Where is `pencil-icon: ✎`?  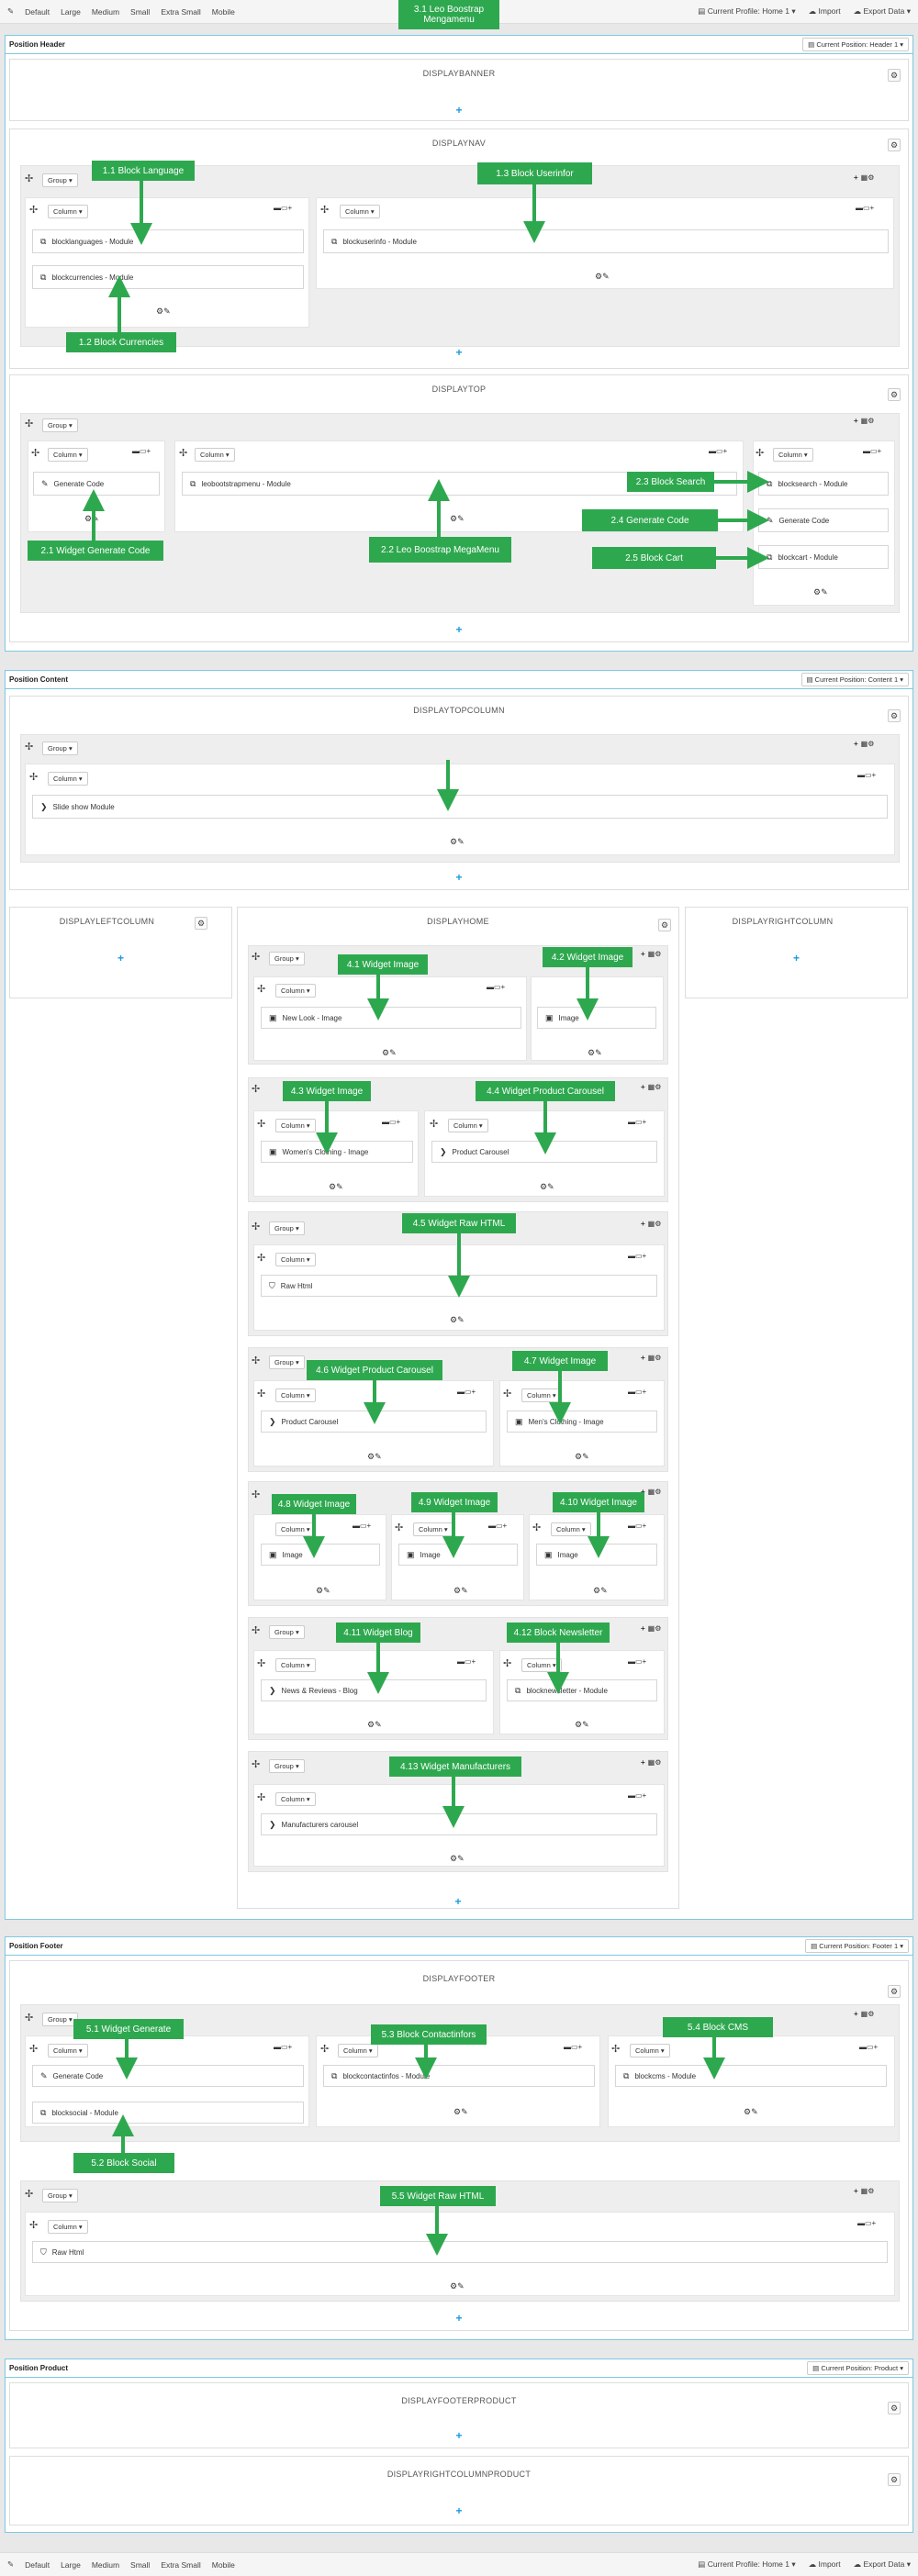
pencil-icon: ✎ is located at coordinates (11, 11).